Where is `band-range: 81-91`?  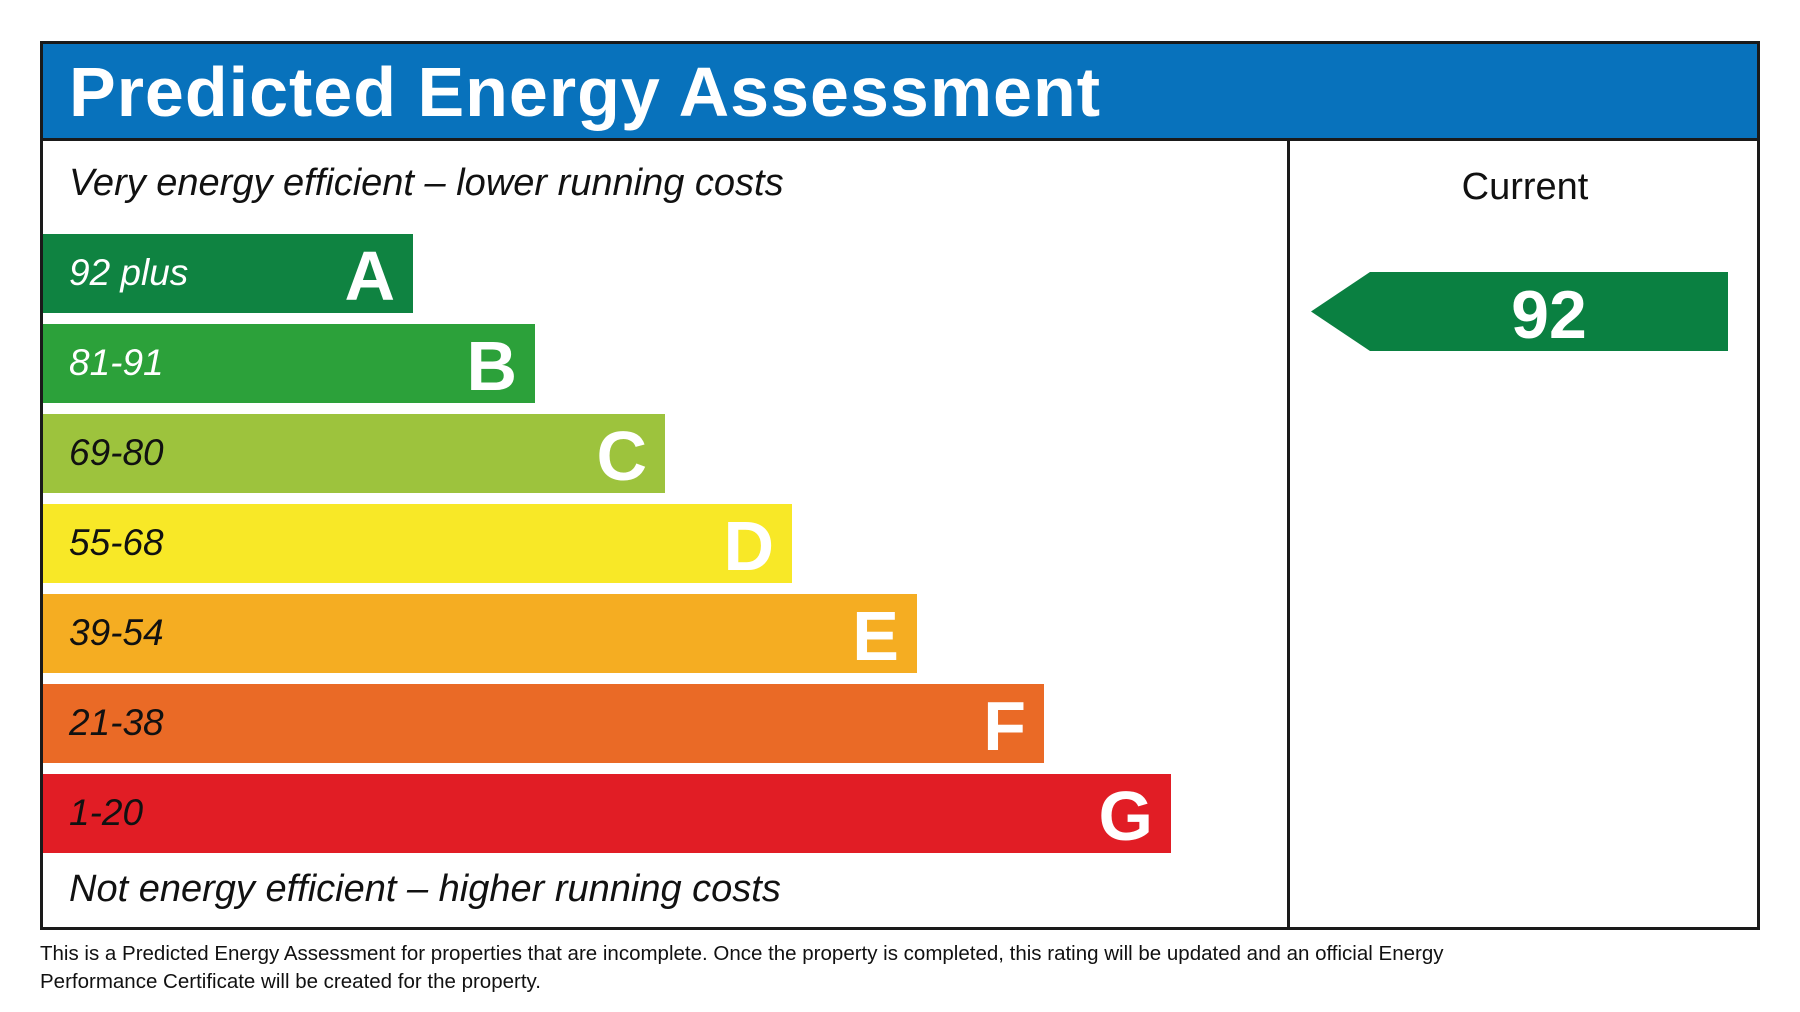 band-range: 81-91 is located at coordinates (116, 362).